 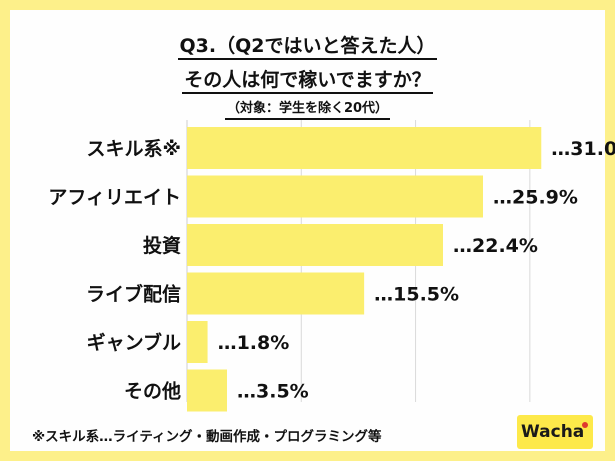 I want to click on chart-title-line2: その人は何で稼いでますか？, so click(x=307, y=81).